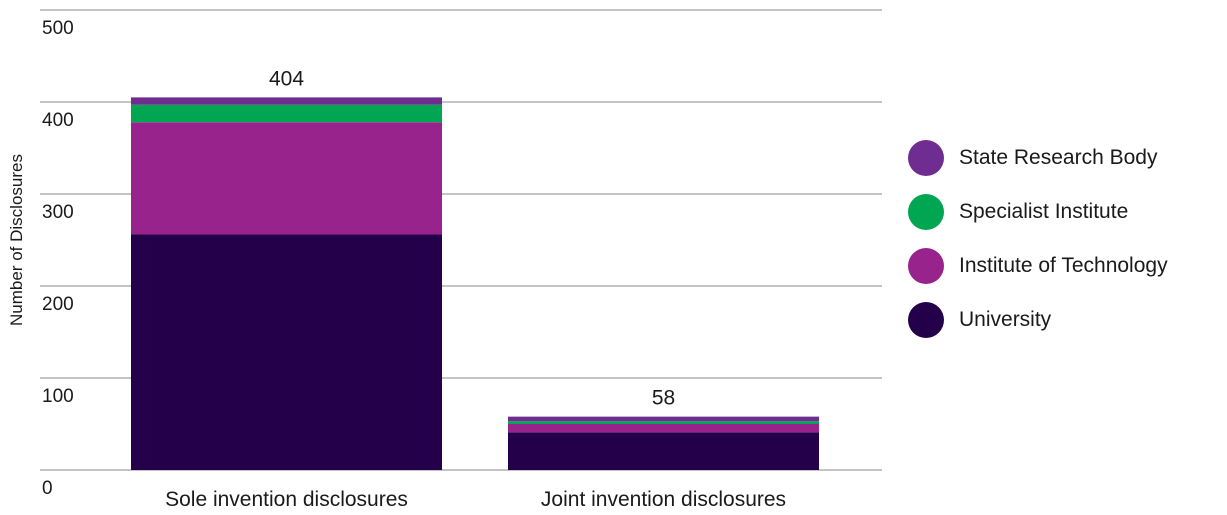  I want to click on y-axis-label: Number of Disclosures, so click(16, 240).